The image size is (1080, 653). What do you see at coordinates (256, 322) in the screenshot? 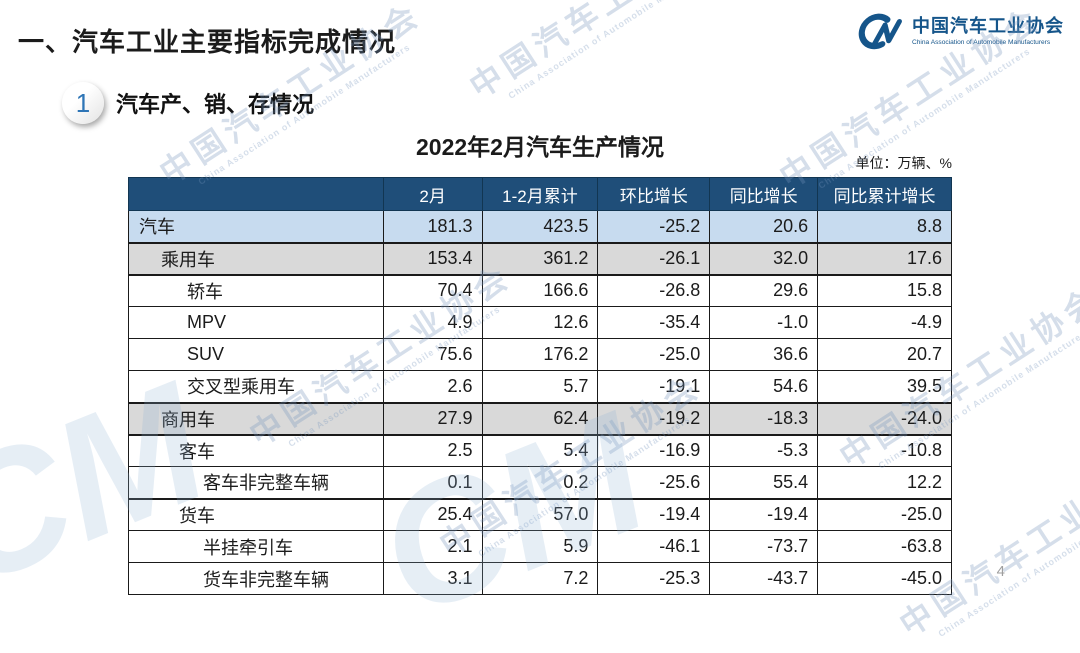
I see `row-category: MPV` at bounding box center [256, 322].